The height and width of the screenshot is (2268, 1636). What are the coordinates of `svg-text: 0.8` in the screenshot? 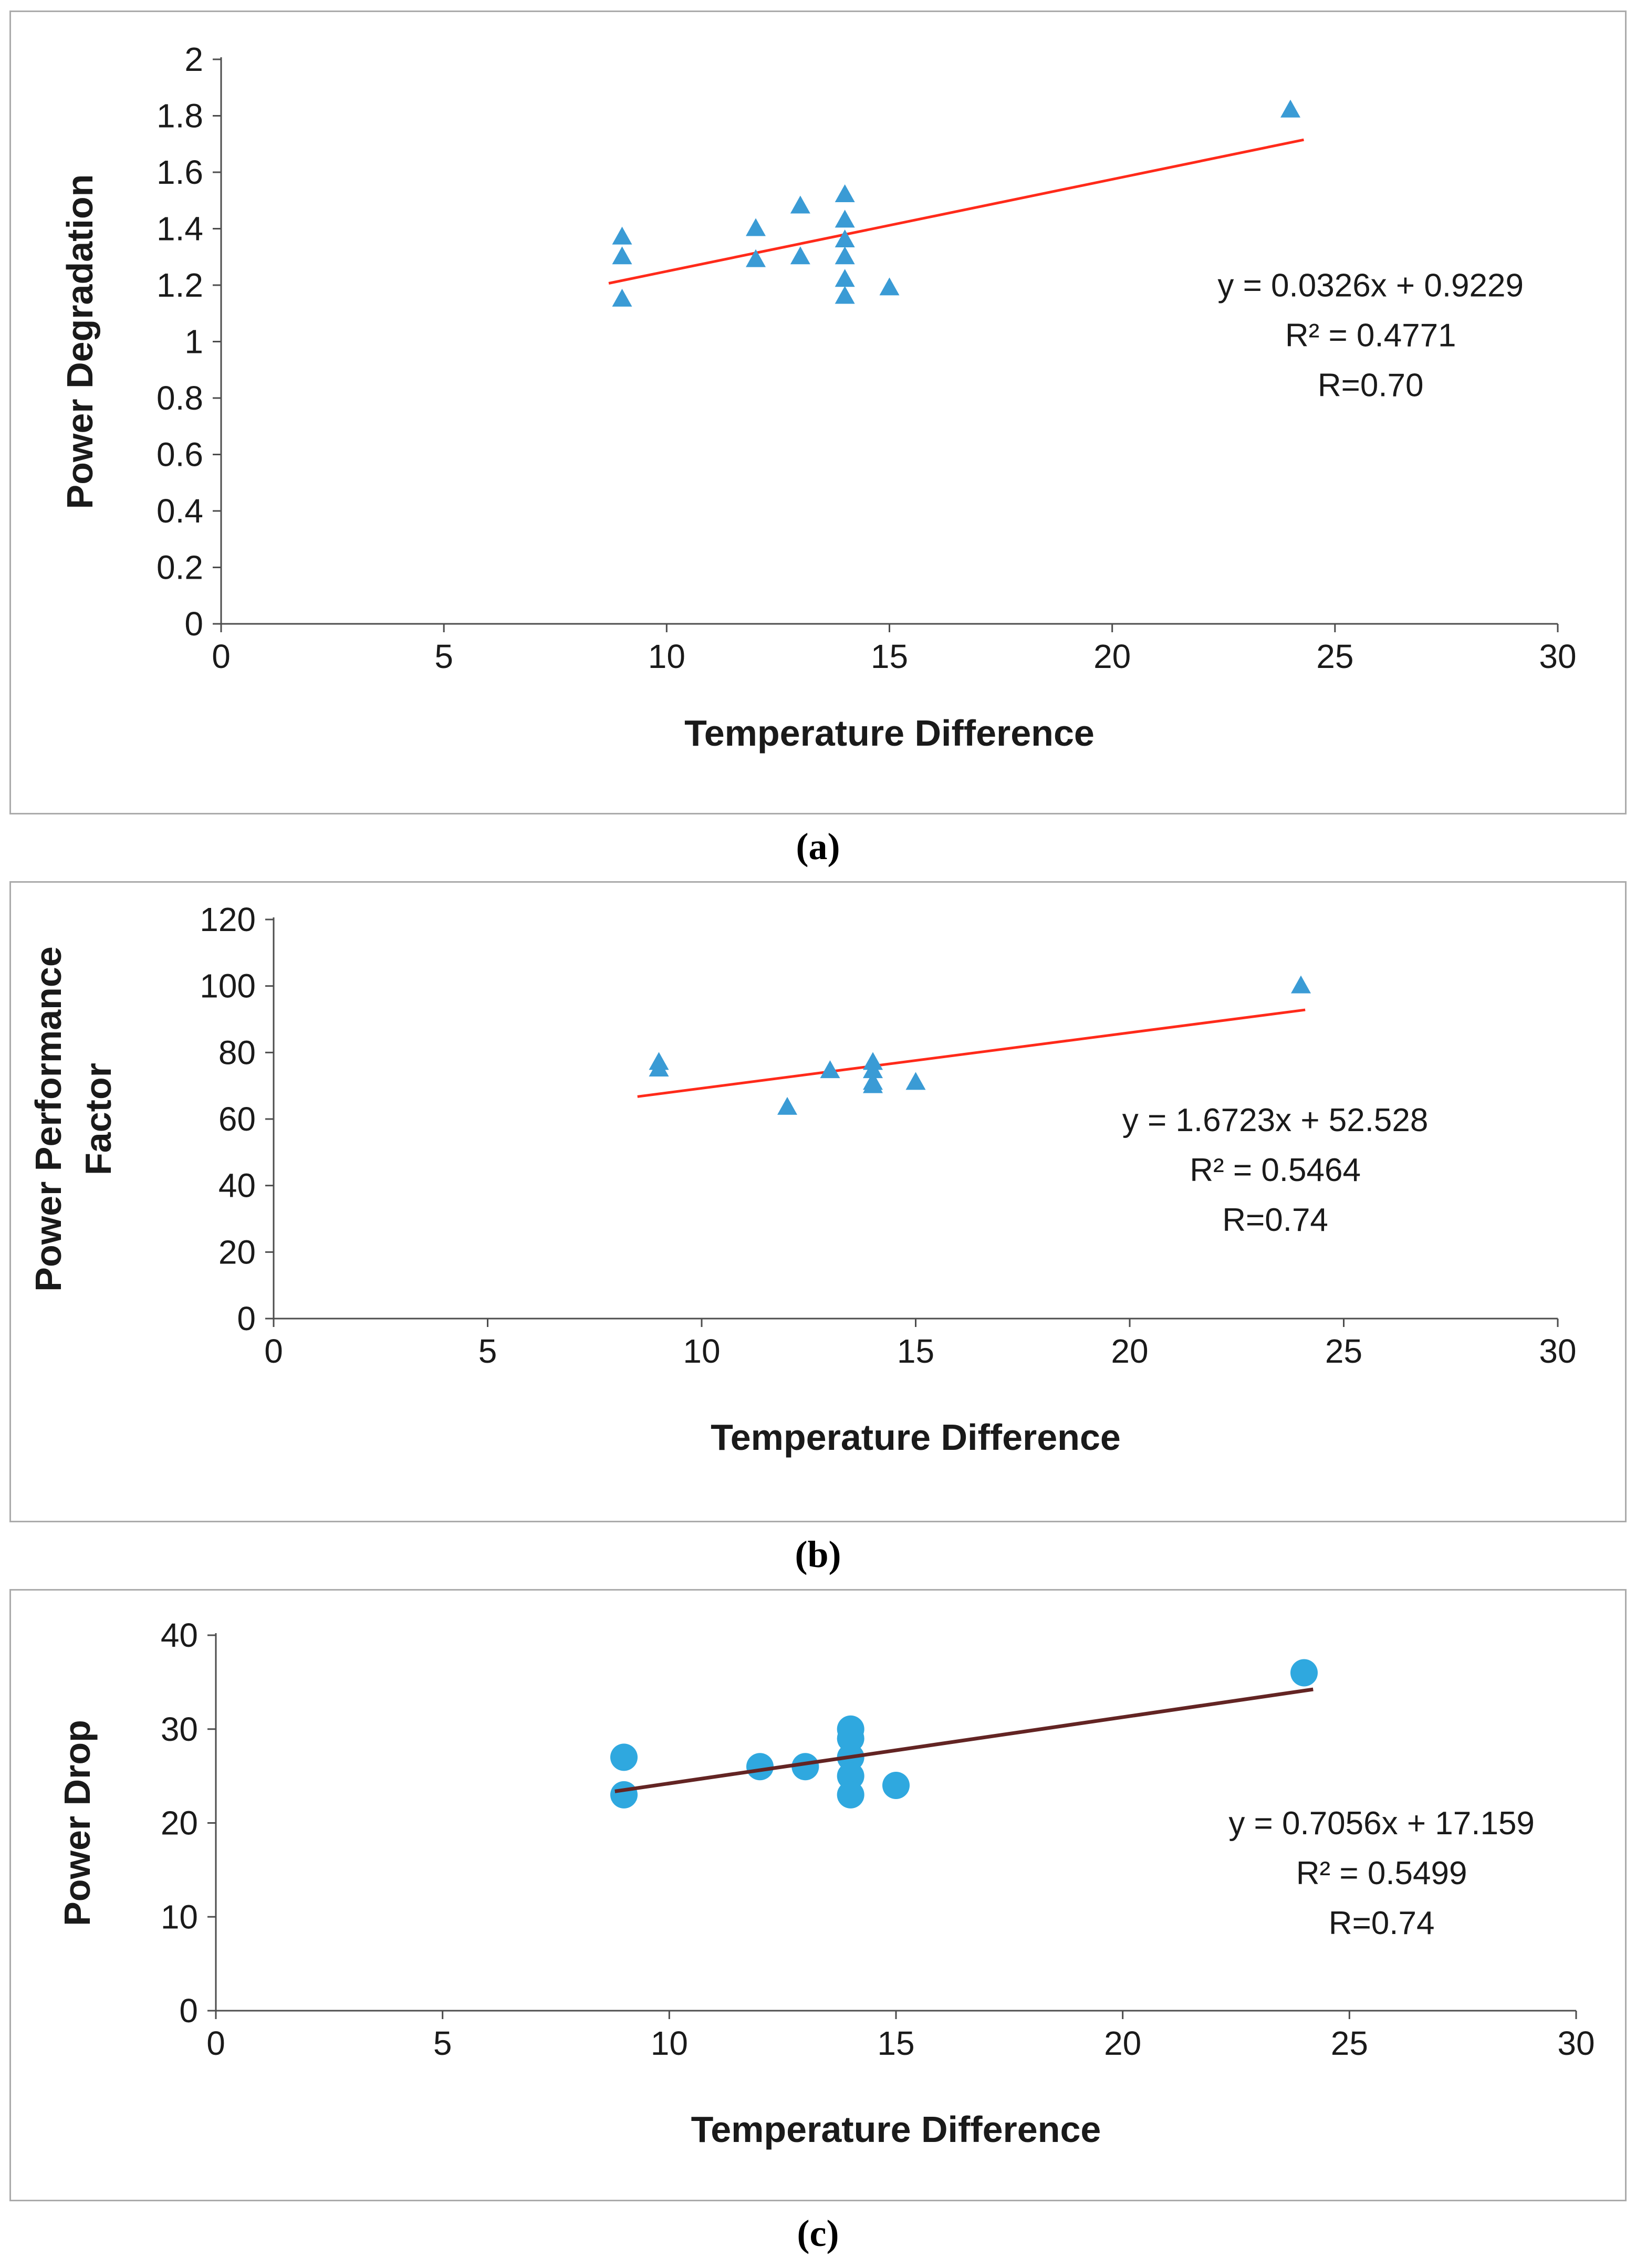 It's located at (180, 398).